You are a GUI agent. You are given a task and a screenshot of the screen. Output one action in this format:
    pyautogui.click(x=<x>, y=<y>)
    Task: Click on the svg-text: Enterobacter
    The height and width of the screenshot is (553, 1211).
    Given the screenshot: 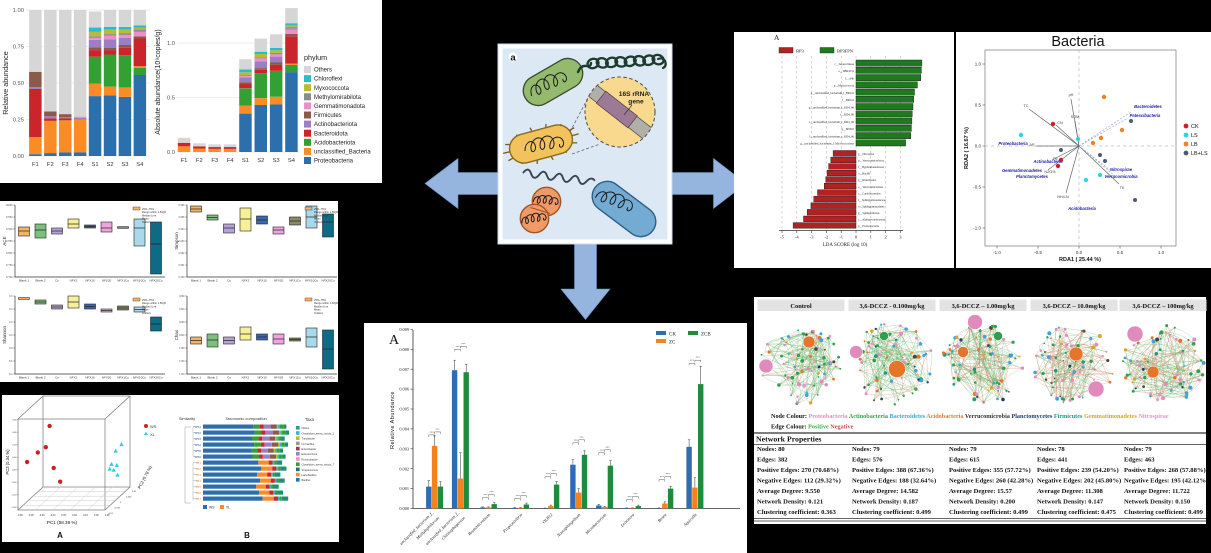 What is the action you would take?
    pyautogui.click(x=309, y=449)
    